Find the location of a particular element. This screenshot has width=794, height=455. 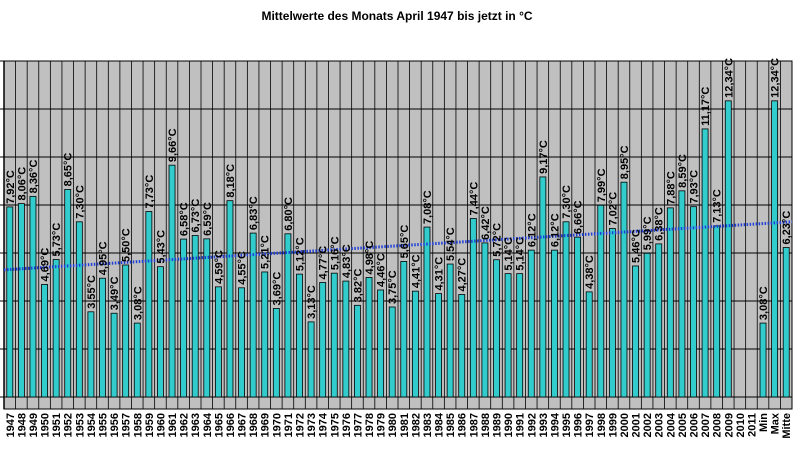

x-tick-label: 1951 is located at coordinates (57, 425).